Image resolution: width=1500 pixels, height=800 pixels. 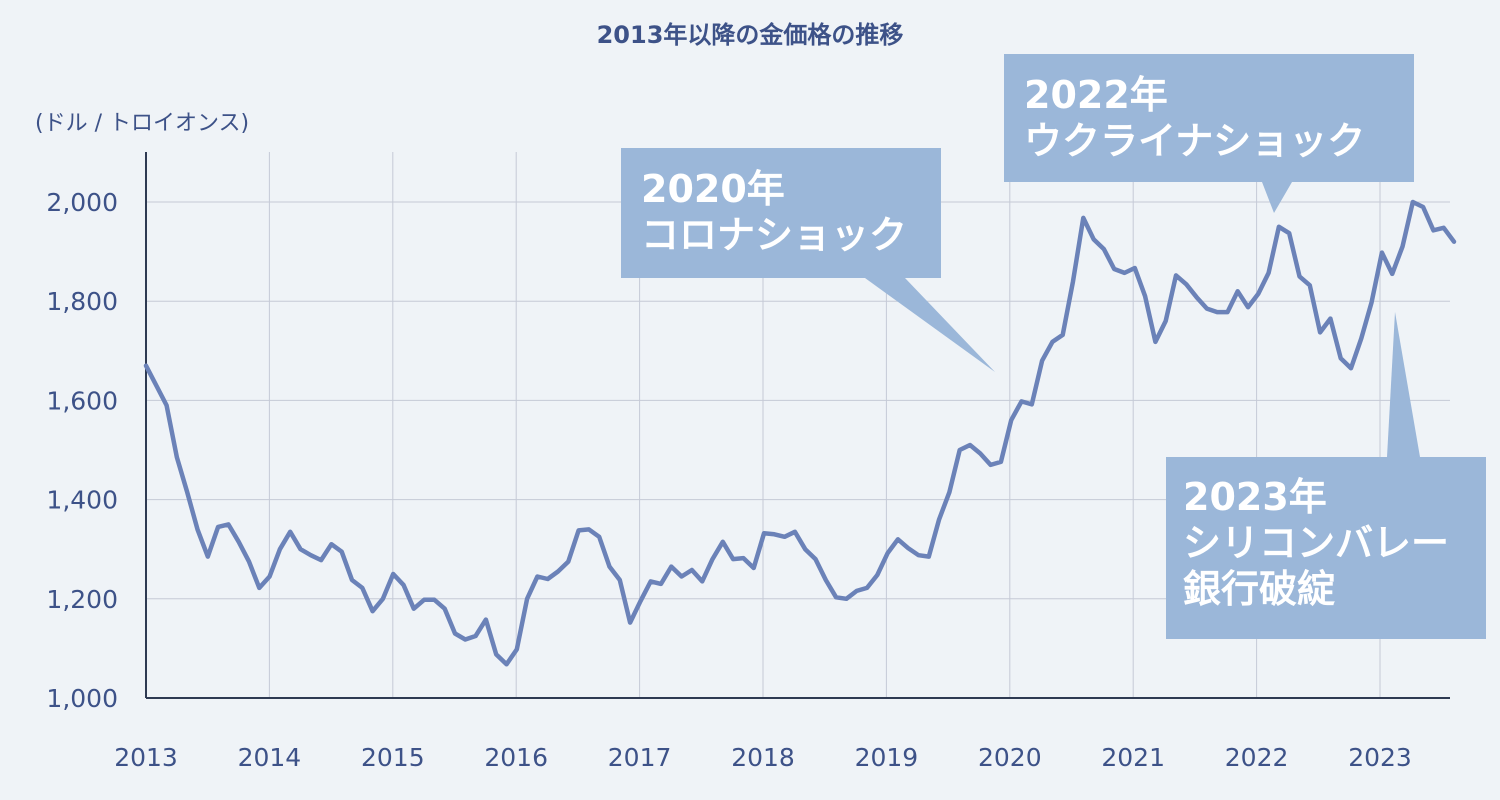 What do you see at coordinates (1316, 543) in the screenshot?
I see `callout-text-line: シリコンバレー` at bounding box center [1316, 543].